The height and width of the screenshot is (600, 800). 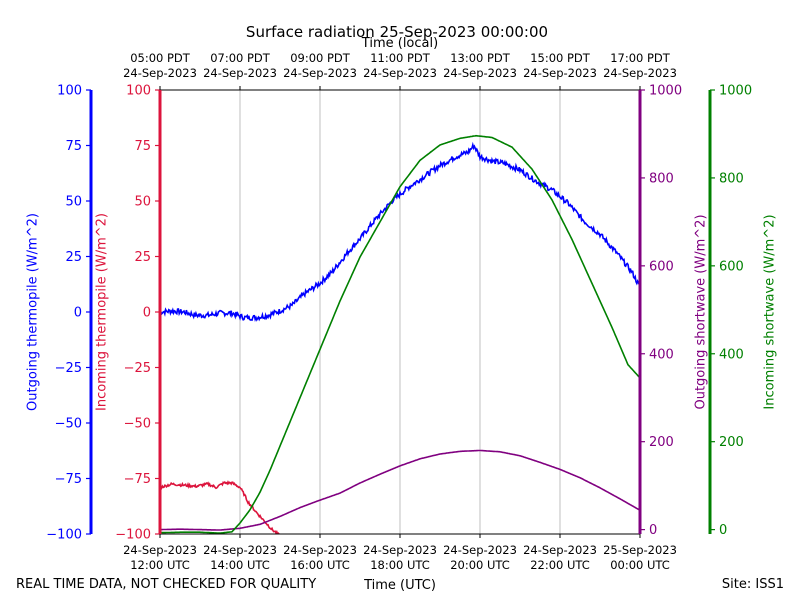 I want to click on series-line-incoming-thermopile, so click(x=220, y=507).